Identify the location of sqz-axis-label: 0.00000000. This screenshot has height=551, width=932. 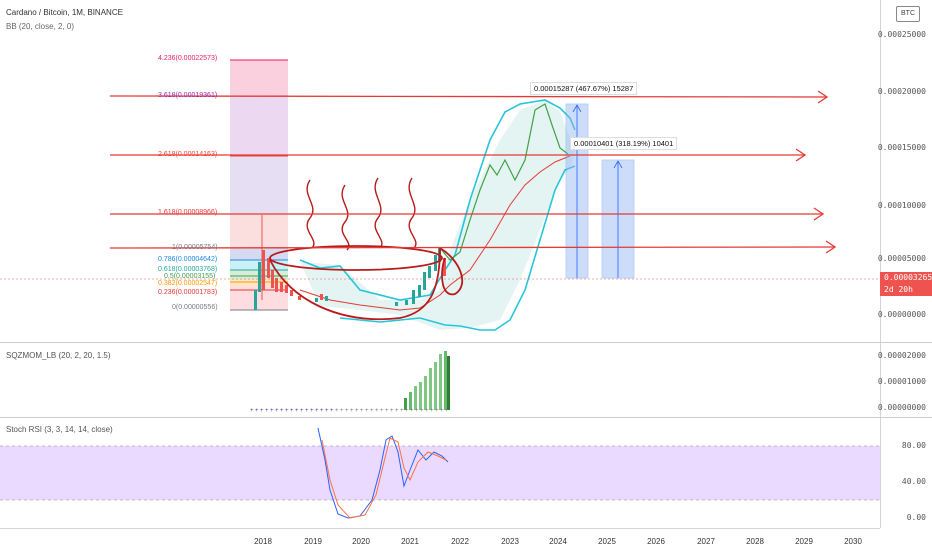
(901, 407).